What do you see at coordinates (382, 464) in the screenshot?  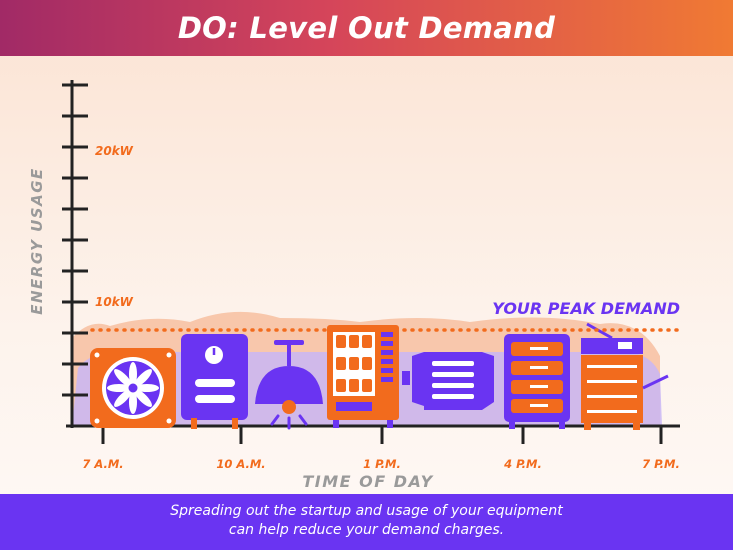 I see `x-tick-label: 1 P.M.` at bounding box center [382, 464].